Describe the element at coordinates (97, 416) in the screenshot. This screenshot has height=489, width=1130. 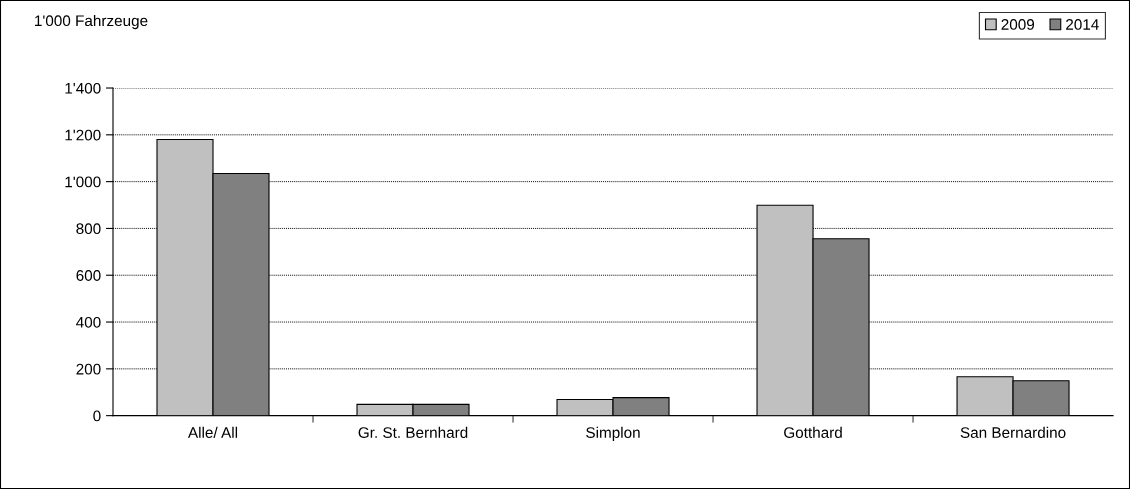
I see `y-tick-label: 0` at that location.